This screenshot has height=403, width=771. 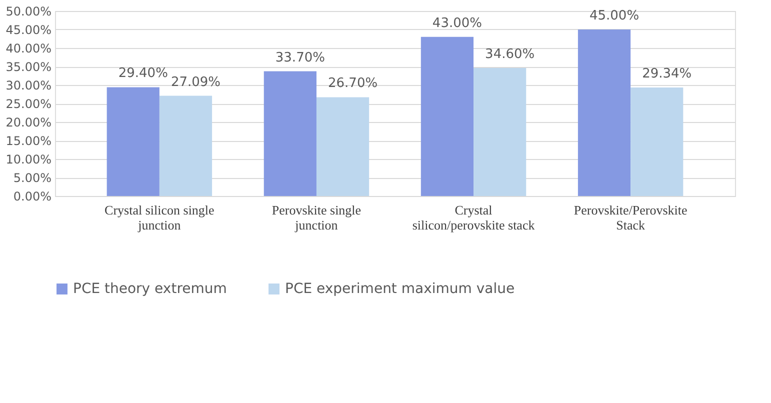 I want to click on y-tick-label: 50.00%, so click(x=29, y=11).